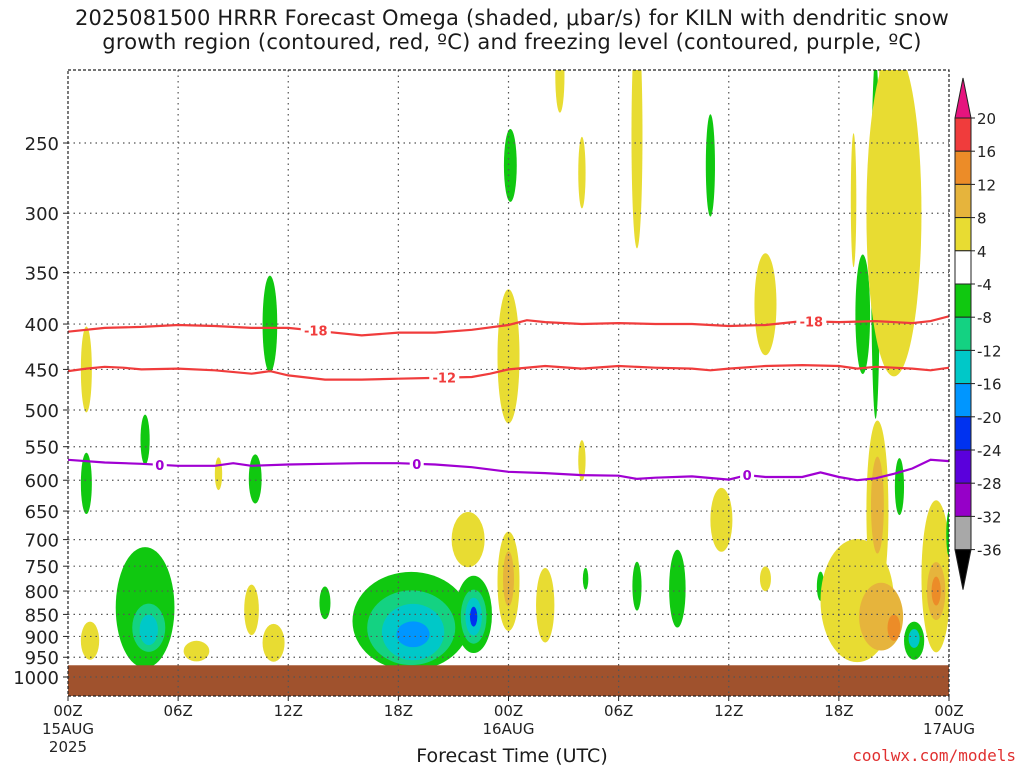 The width and height of the screenshot is (1024, 768). What do you see at coordinates (42, 567) in the screenshot?
I see `y-tick-label: 750` at bounding box center [42, 567].